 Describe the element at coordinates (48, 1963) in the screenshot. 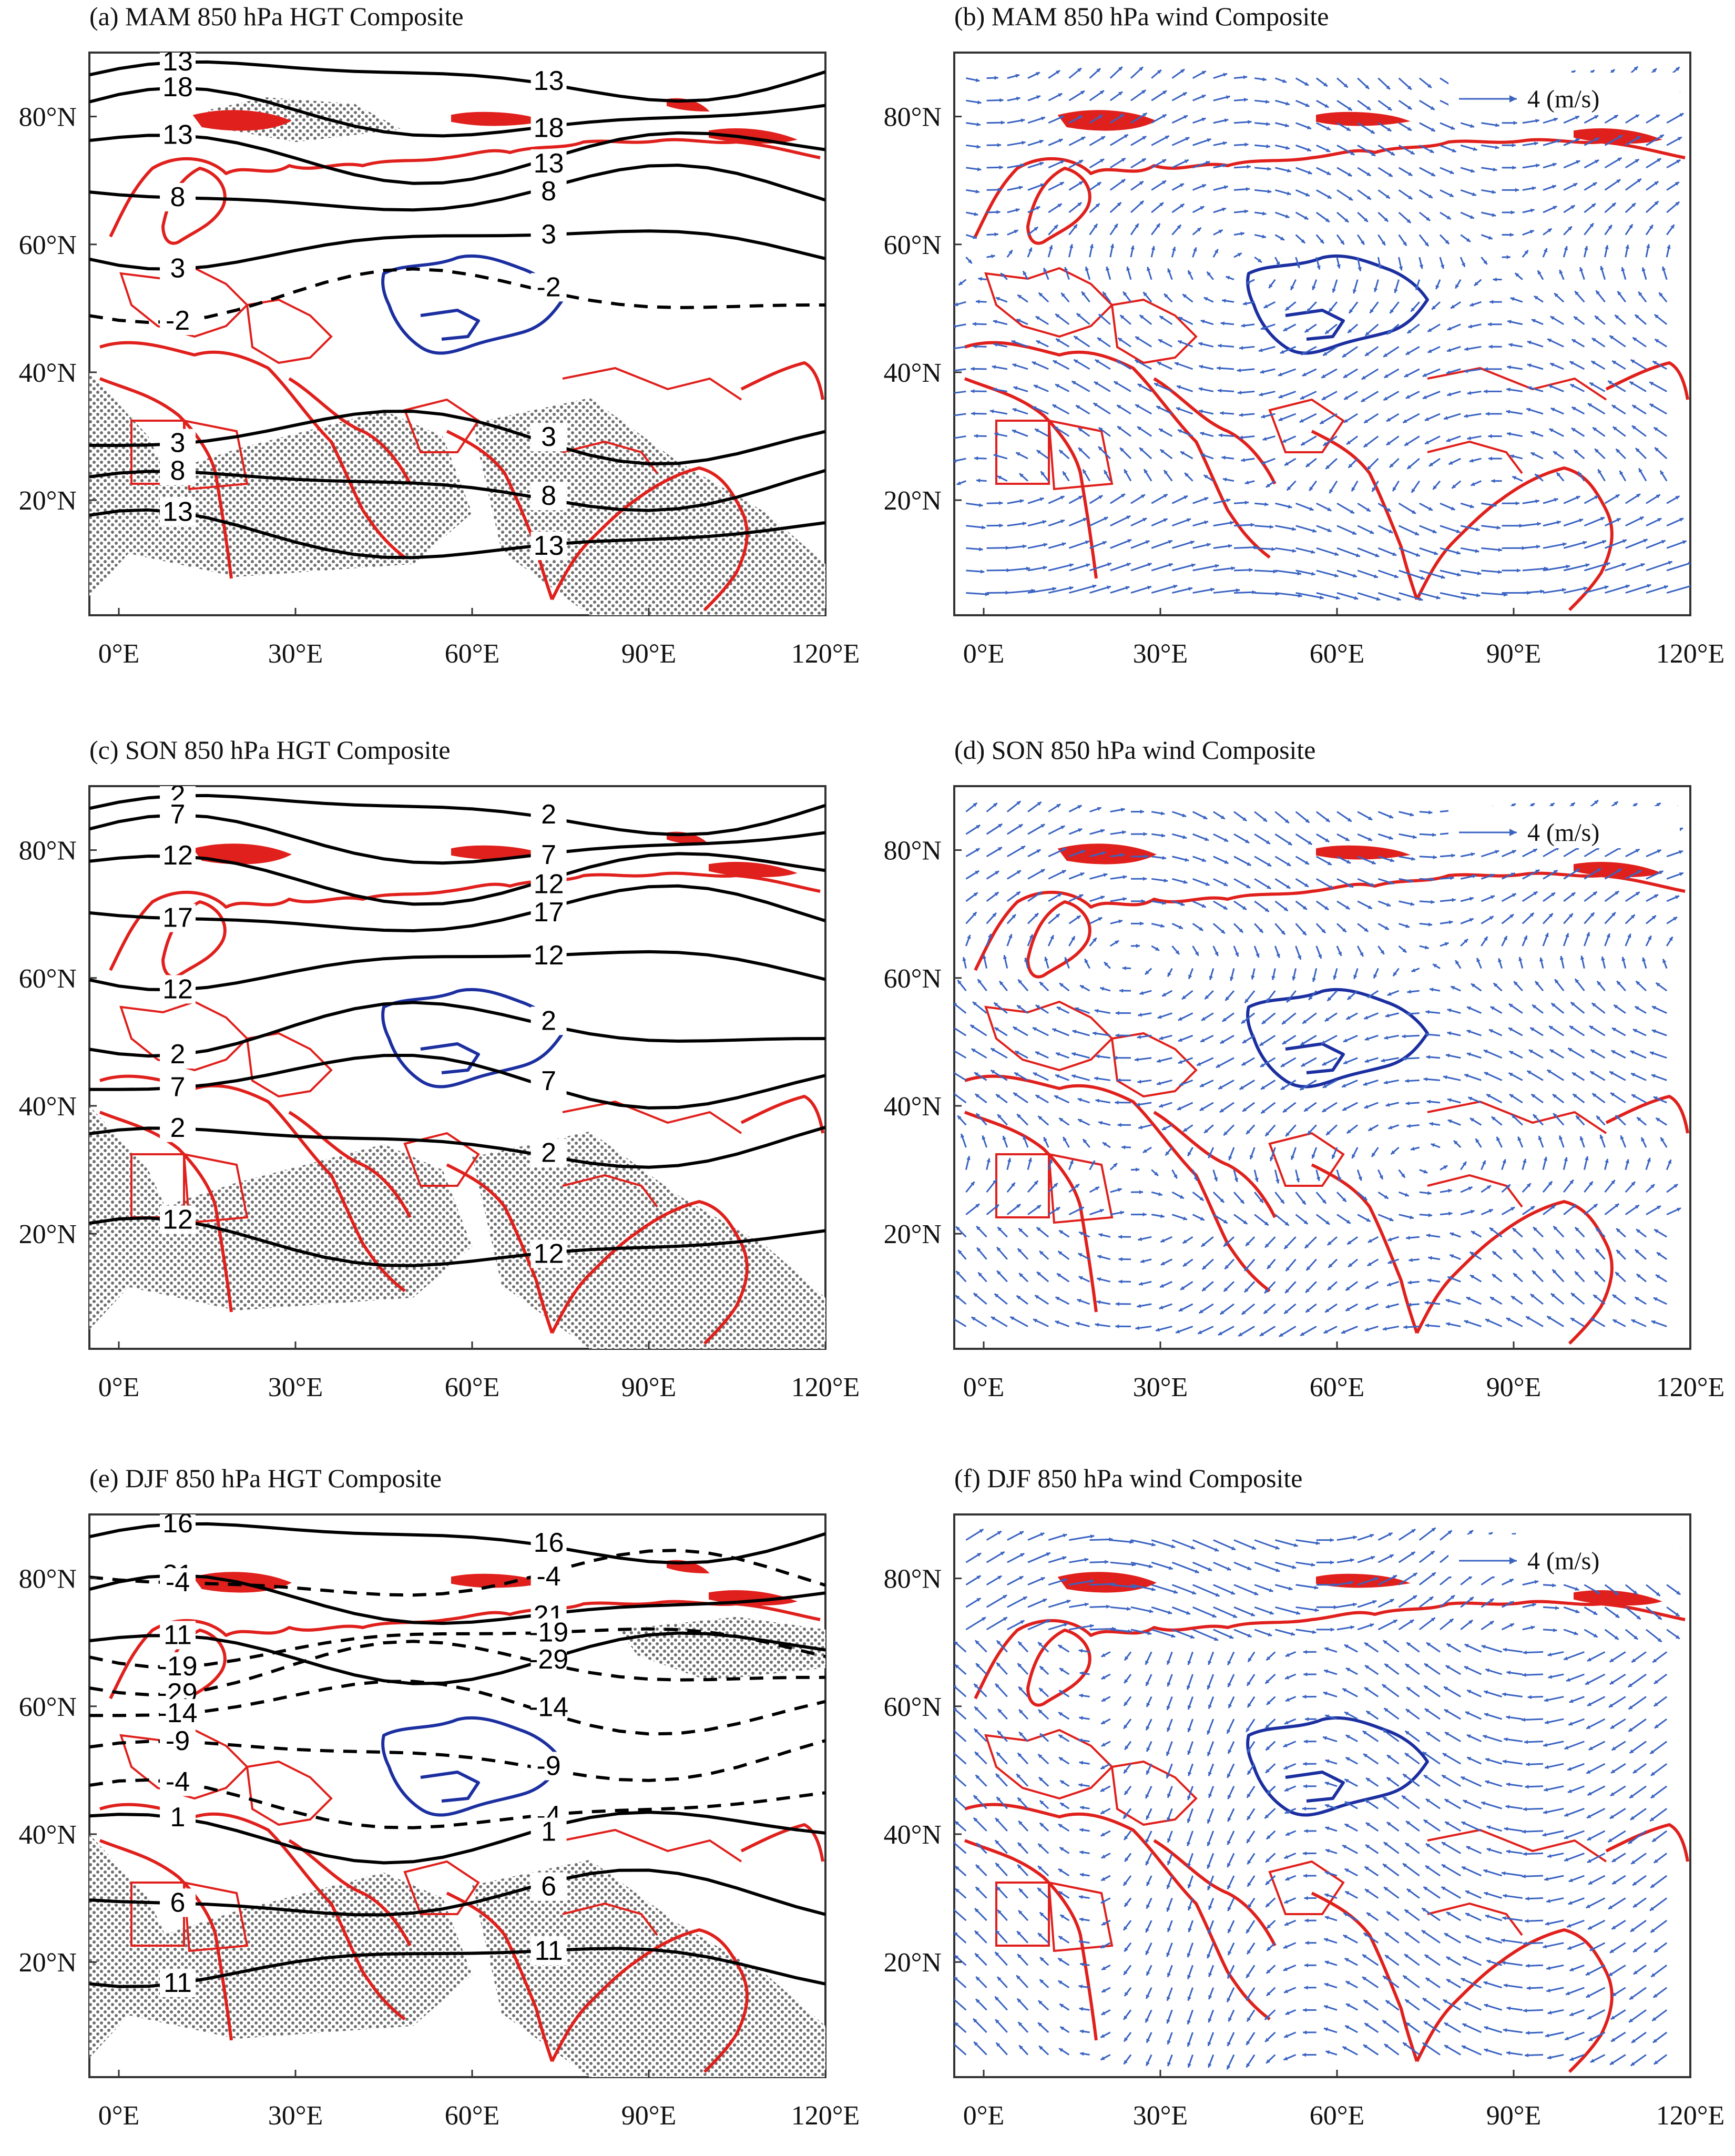

I see `lat-tick-label: 20°N` at that location.